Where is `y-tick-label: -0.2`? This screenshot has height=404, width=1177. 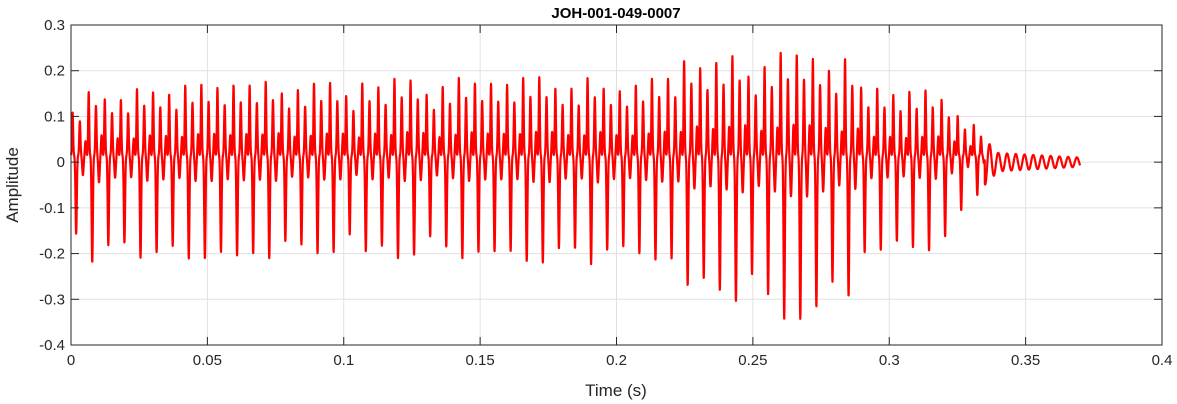
y-tick-label: -0.2 is located at coordinates (52, 254).